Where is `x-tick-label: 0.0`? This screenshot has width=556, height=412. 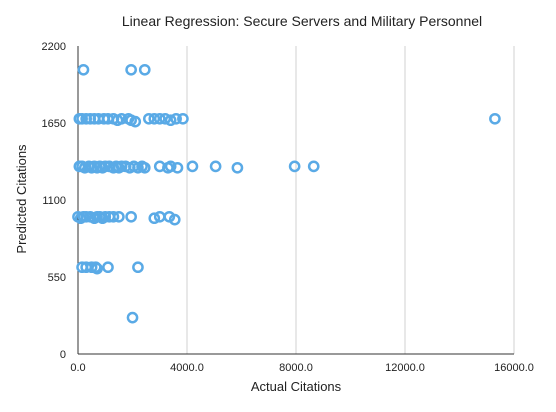
x-tick-label: 0.0 is located at coordinates (77, 368).